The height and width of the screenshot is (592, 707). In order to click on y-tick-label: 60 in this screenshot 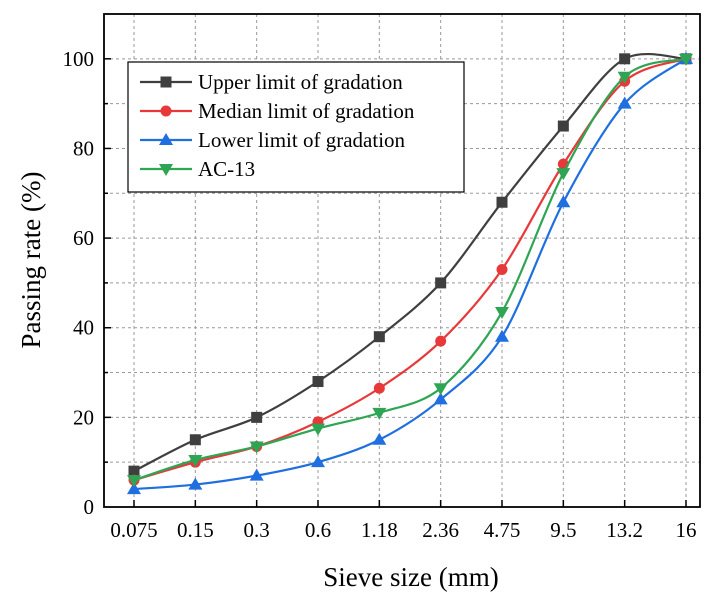, I will do `click(83, 238)`.